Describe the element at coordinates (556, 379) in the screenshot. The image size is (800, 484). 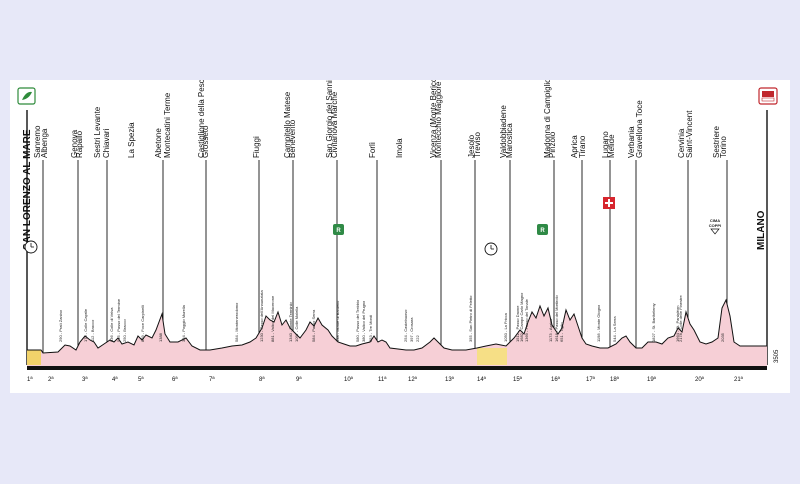
I see `stage-number: 16ª` at that location.